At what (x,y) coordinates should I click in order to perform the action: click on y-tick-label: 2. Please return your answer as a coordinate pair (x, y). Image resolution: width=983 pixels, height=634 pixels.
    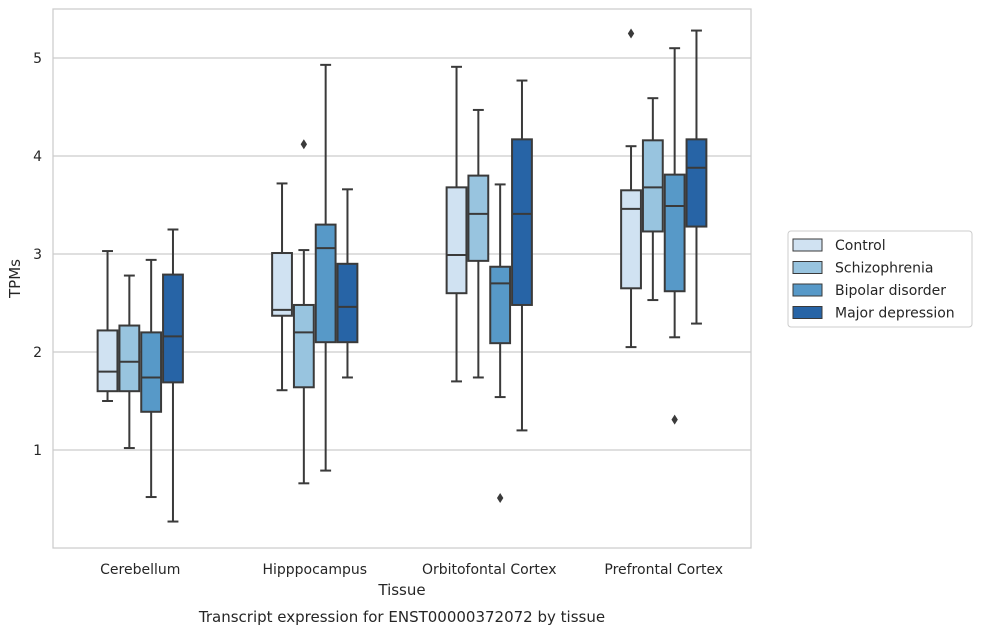
    Looking at the image, I should click on (37, 353).